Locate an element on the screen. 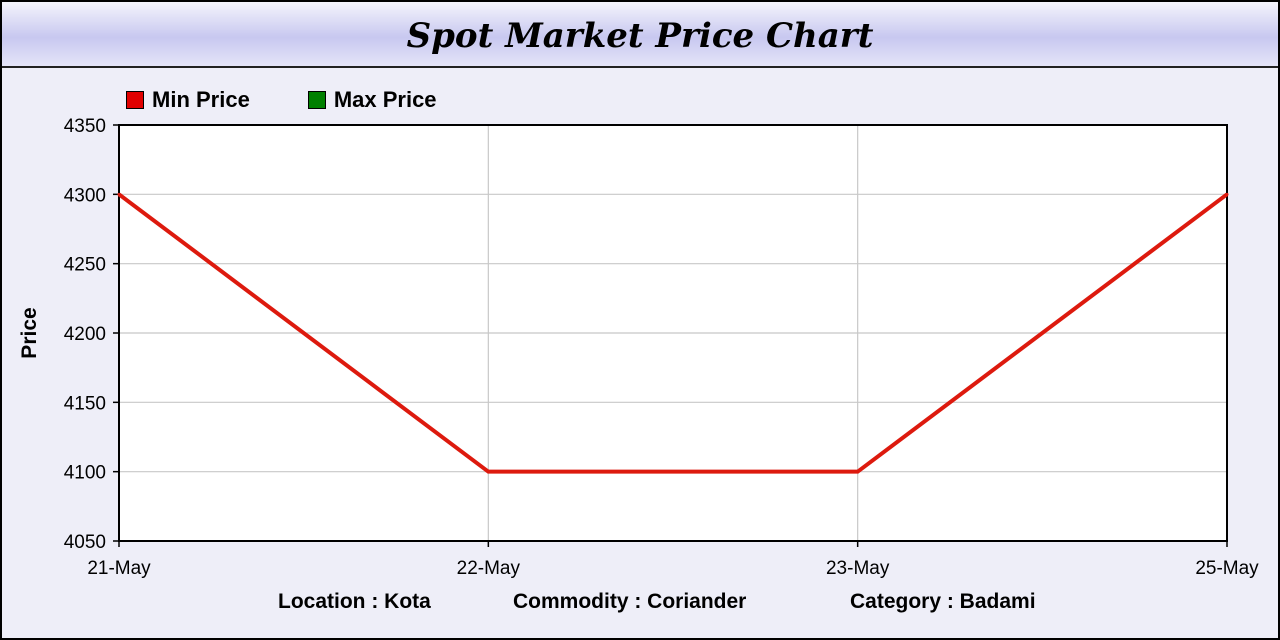  y-axis-label: Price is located at coordinates (29, 332).